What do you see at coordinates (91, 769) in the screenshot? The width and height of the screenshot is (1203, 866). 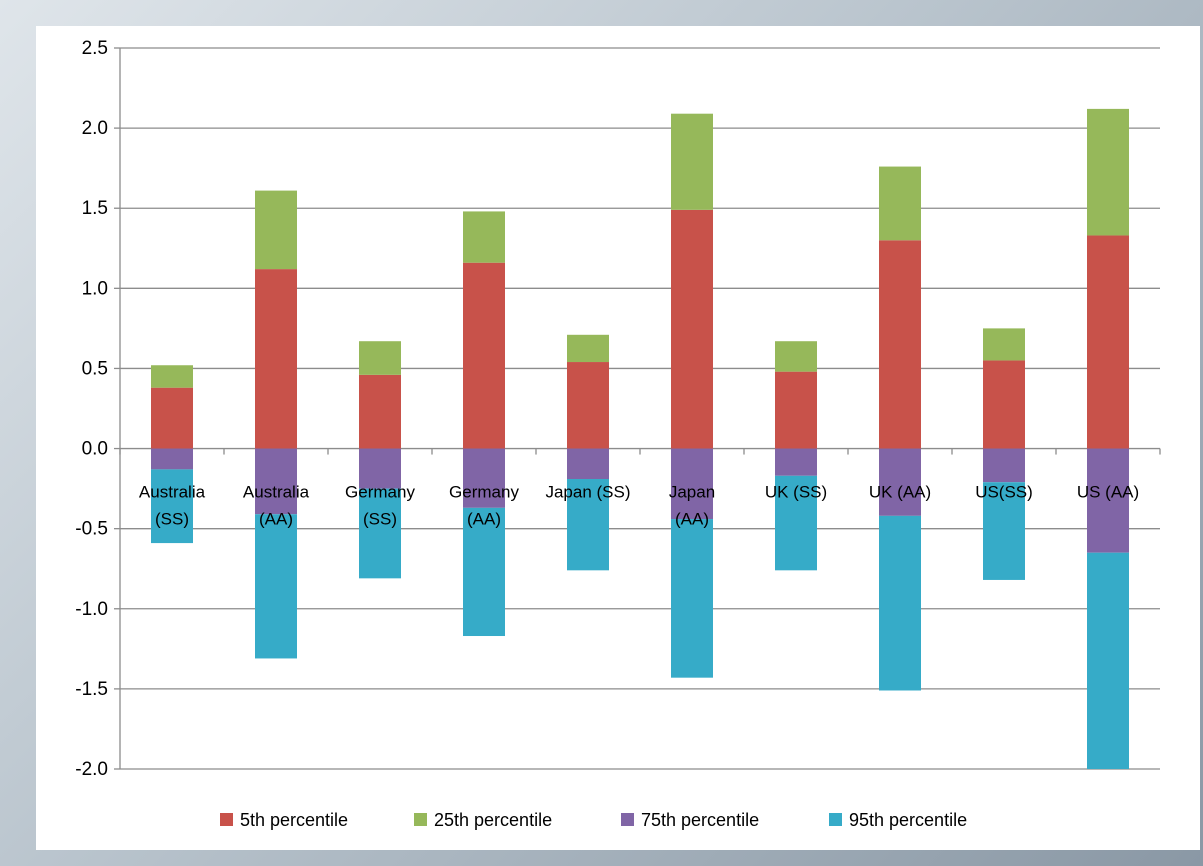 I see `y-tick-label: -2.0` at bounding box center [91, 769].